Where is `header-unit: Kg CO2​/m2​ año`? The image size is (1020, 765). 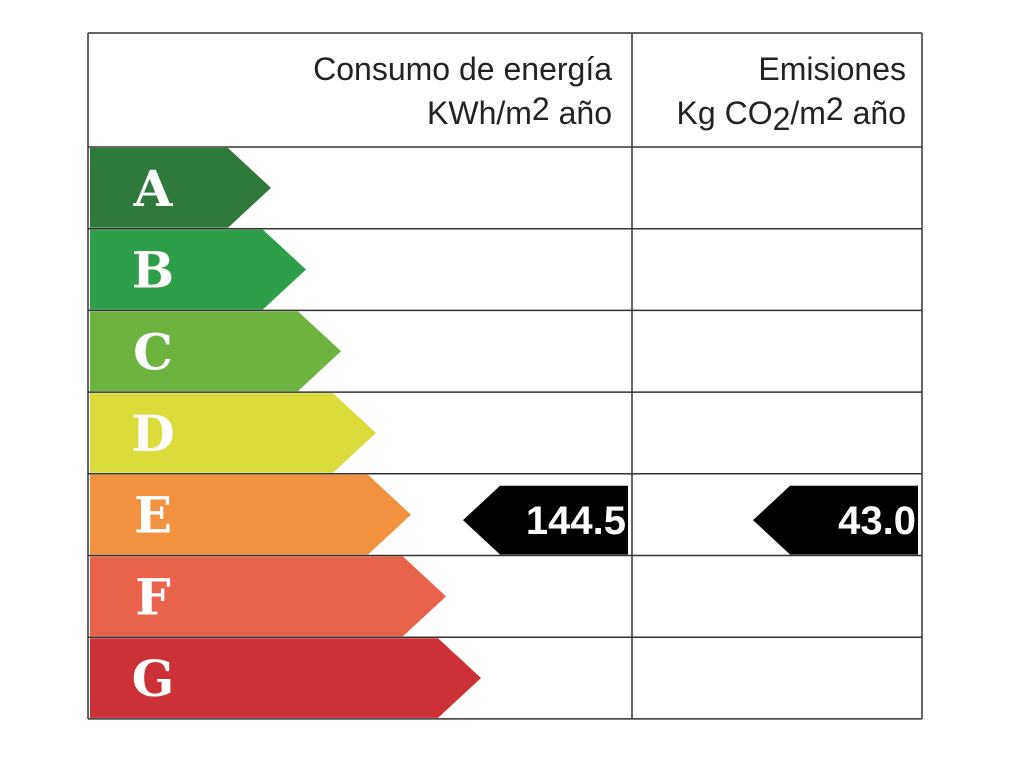 header-unit: Kg CO2​/m2​ año is located at coordinates (791, 114).